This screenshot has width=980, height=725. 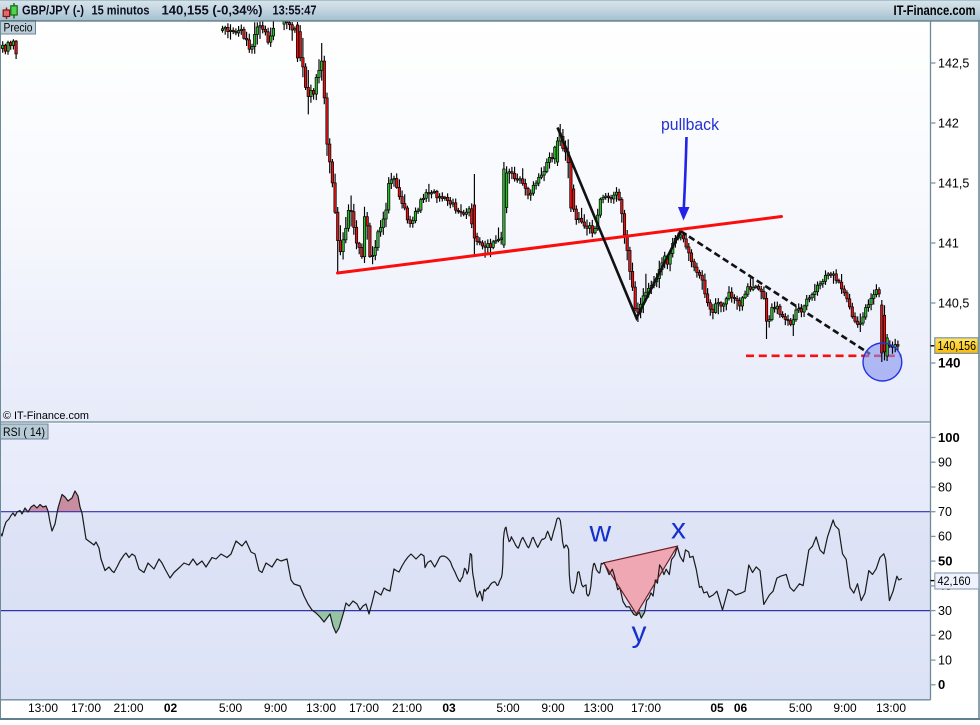 What do you see at coordinates (600, 532) in the screenshot?
I see `svg-text: w` at bounding box center [600, 532].